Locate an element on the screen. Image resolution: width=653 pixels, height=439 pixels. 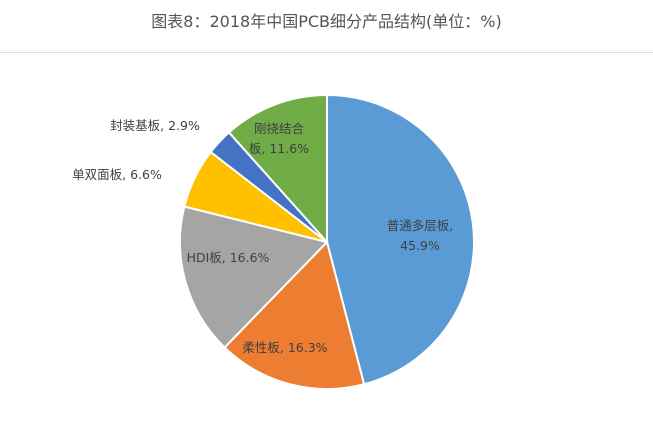
data-label-2: HDI板, 16.6% is located at coordinates (228, 257).